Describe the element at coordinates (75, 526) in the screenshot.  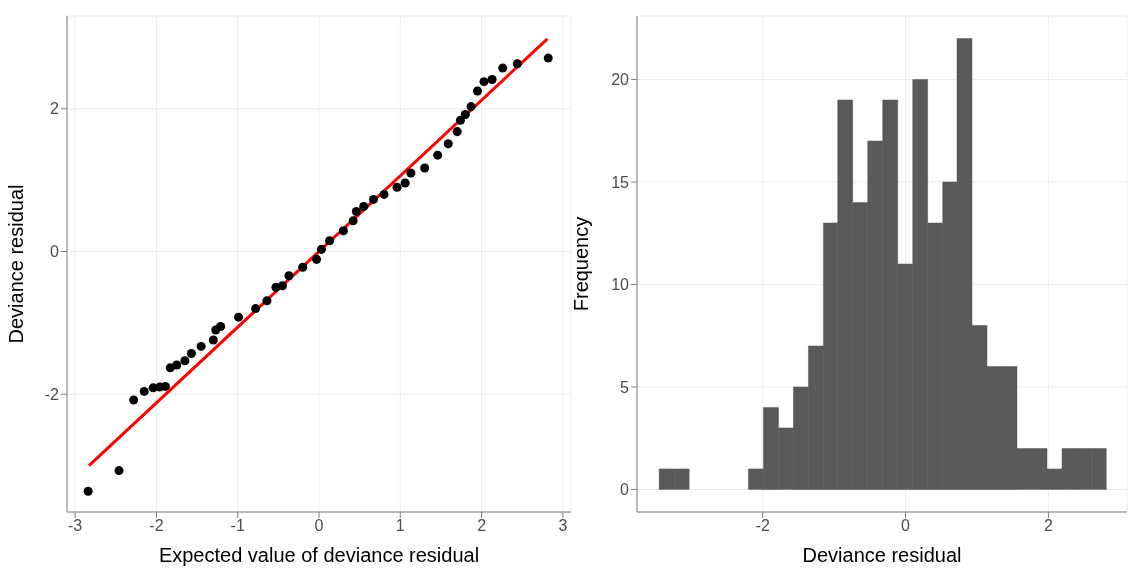
I see `x-tick-label: -3` at that location.